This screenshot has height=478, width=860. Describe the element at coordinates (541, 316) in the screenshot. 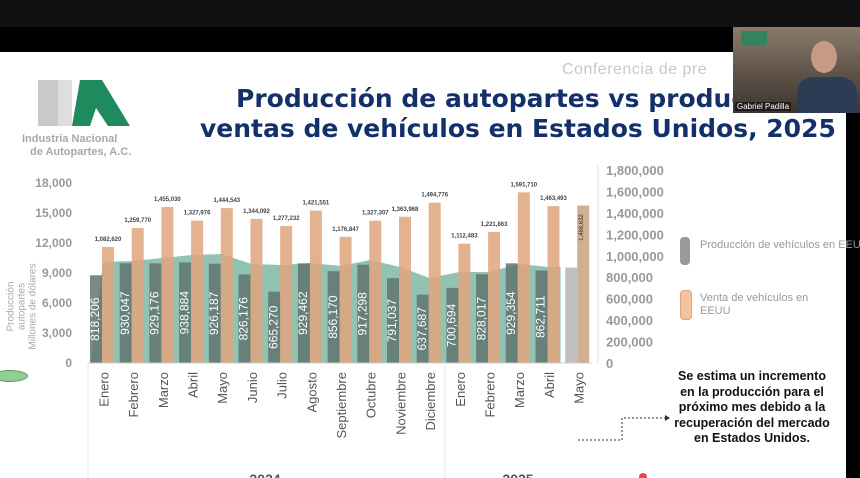

I see `production-bar-label: 862,711` at that location.